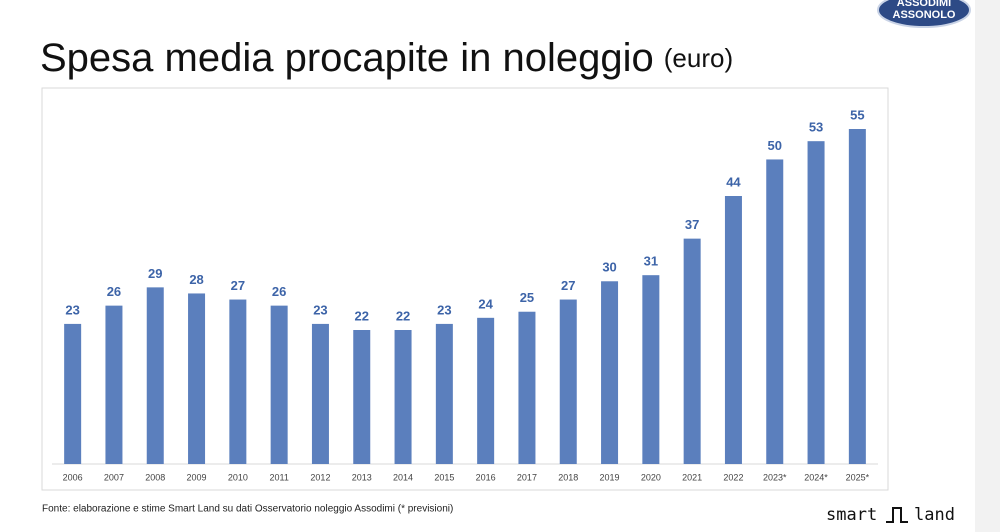 The width and height of the screenshot is (1000, 532). I want to click on x-tick-label: 2017, so click(527, 477).